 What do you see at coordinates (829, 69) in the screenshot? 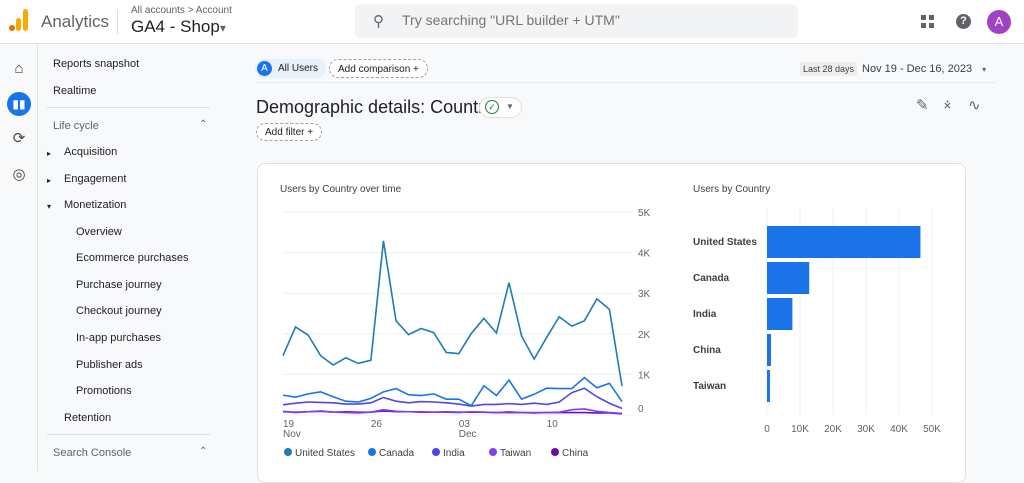
I see `date-preset: Last 28 days` at bounding box center [829, 69].